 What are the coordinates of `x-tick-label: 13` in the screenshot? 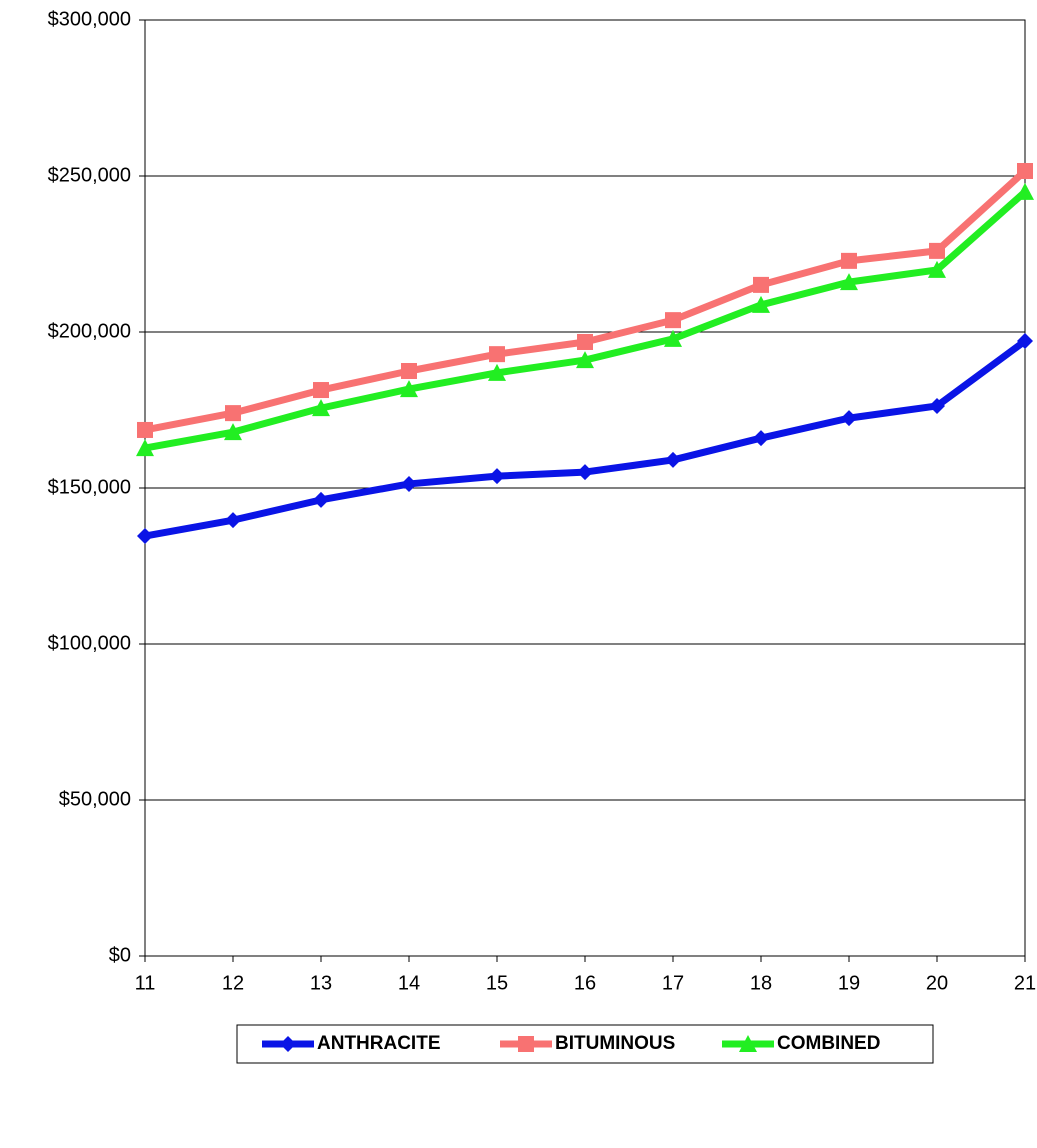 It's located at (321, 983).